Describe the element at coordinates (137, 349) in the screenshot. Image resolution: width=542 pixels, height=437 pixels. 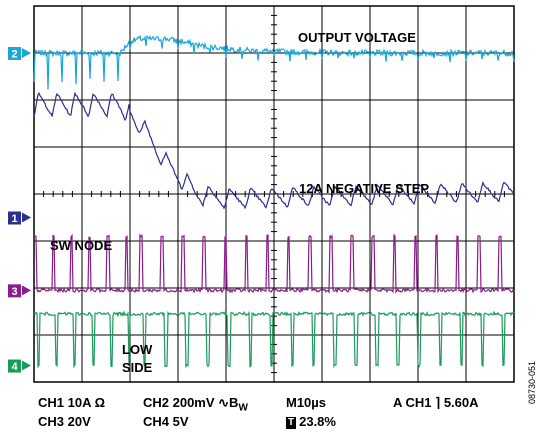
I see `label-low: LOW` at that location.